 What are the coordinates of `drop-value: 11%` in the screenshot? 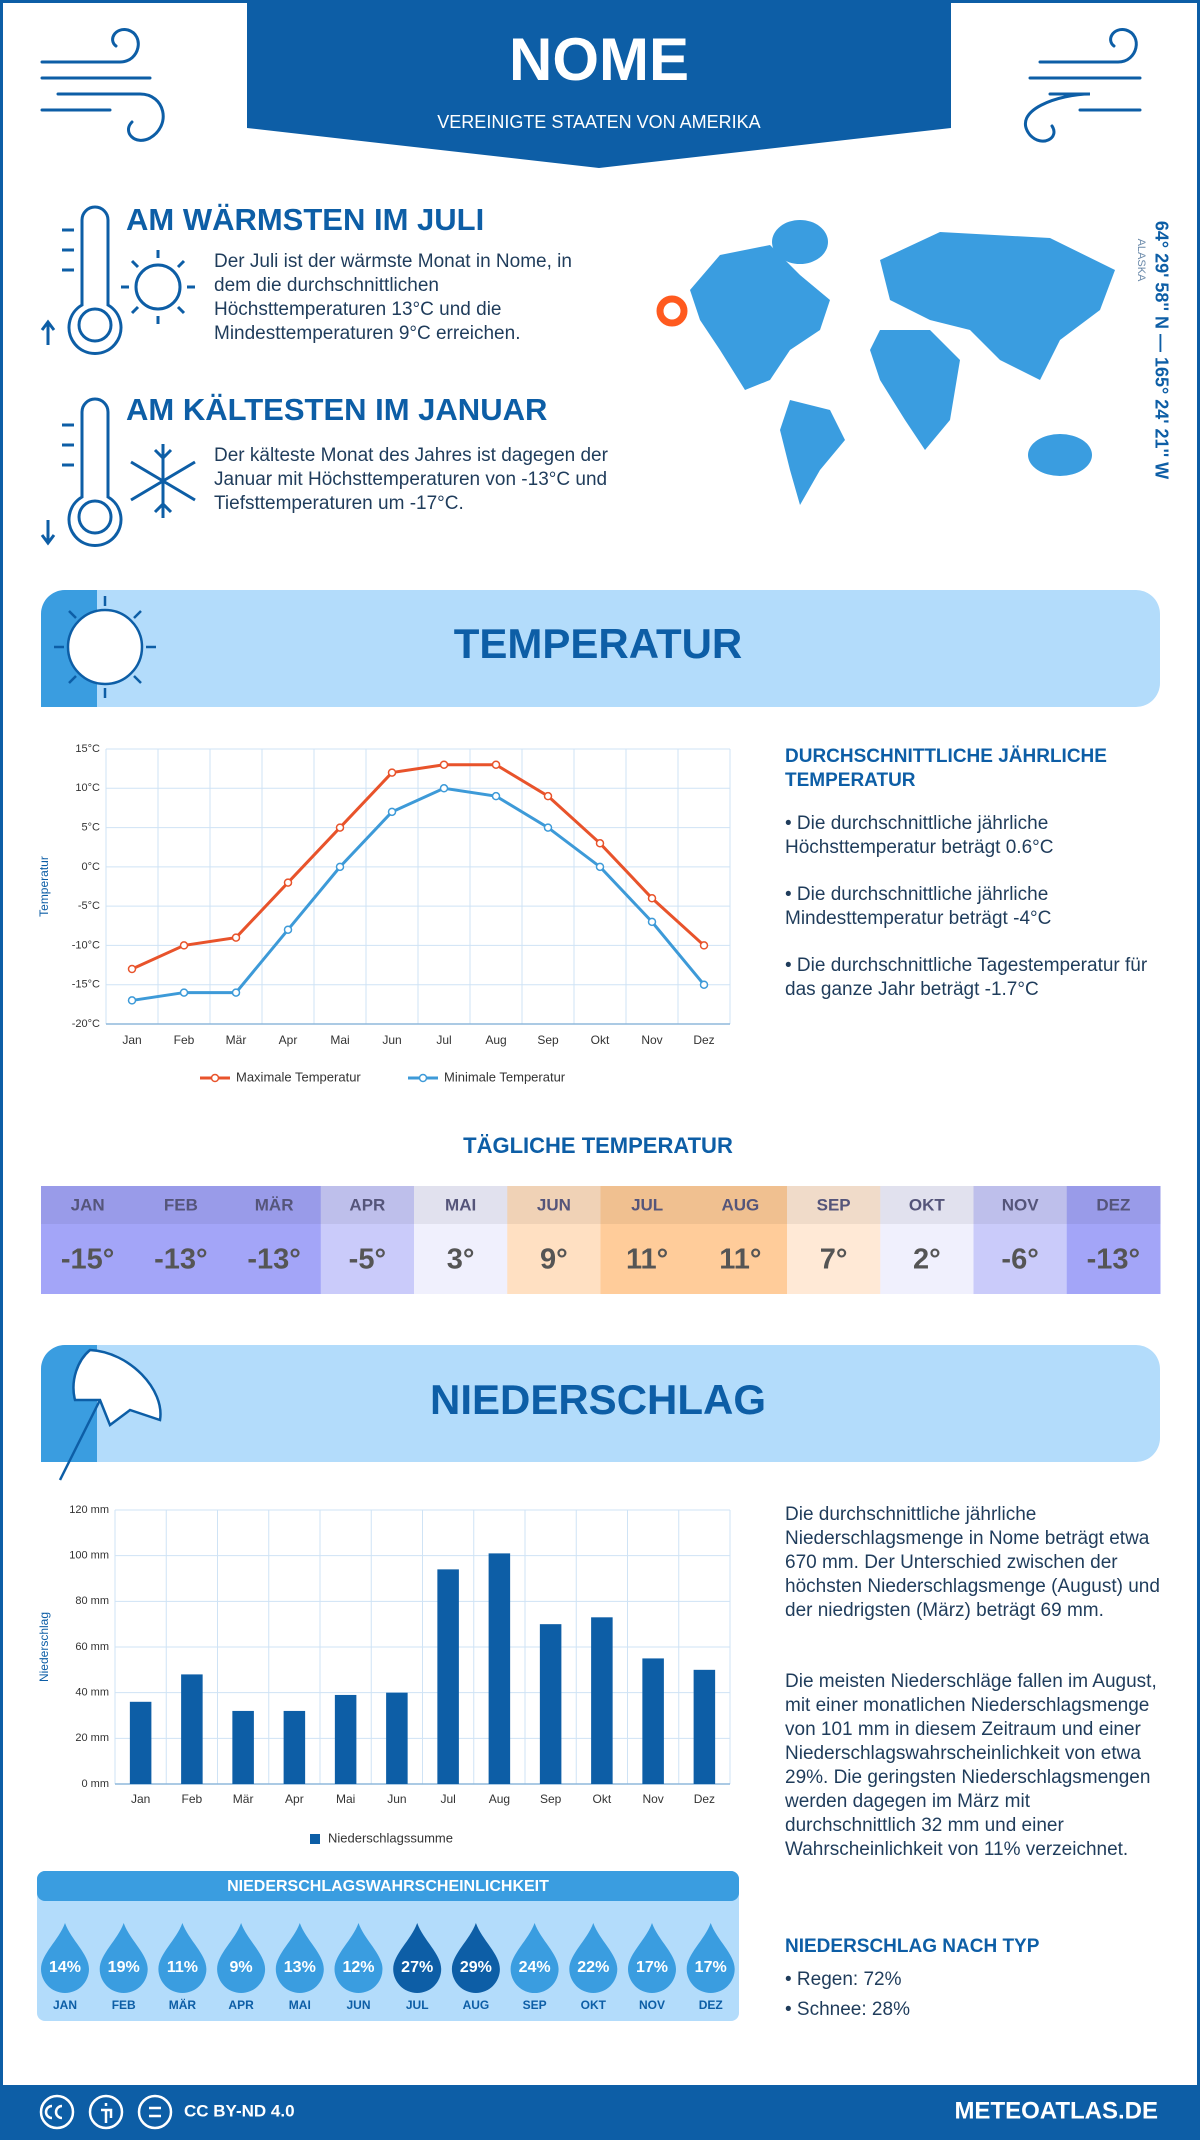 It's located at (182, 1967).